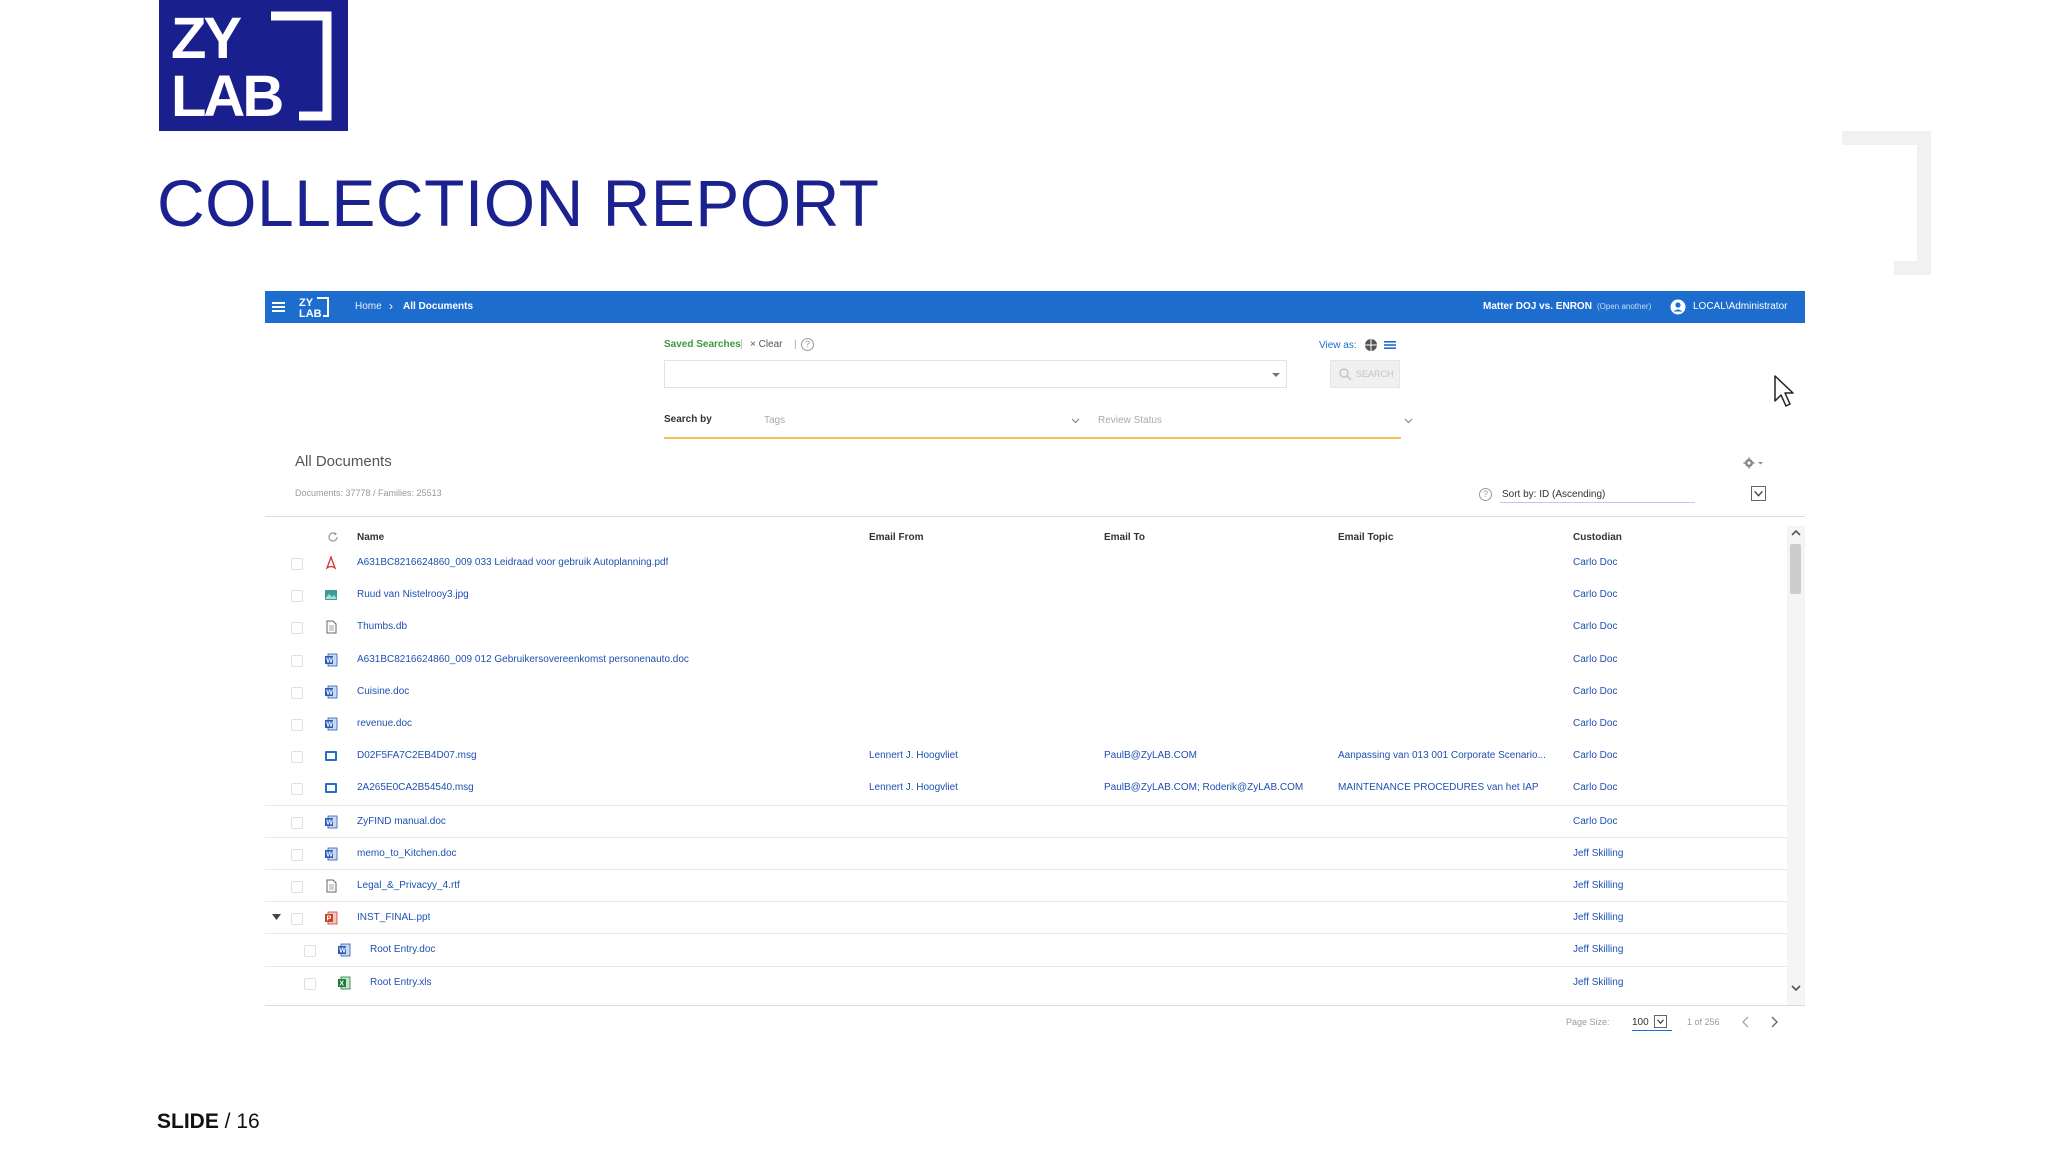 This screenshot has width=2048, height=1152. Describe the element at coordinates (341, 983) in the screenshot. I see `svg-text: X` at that location.